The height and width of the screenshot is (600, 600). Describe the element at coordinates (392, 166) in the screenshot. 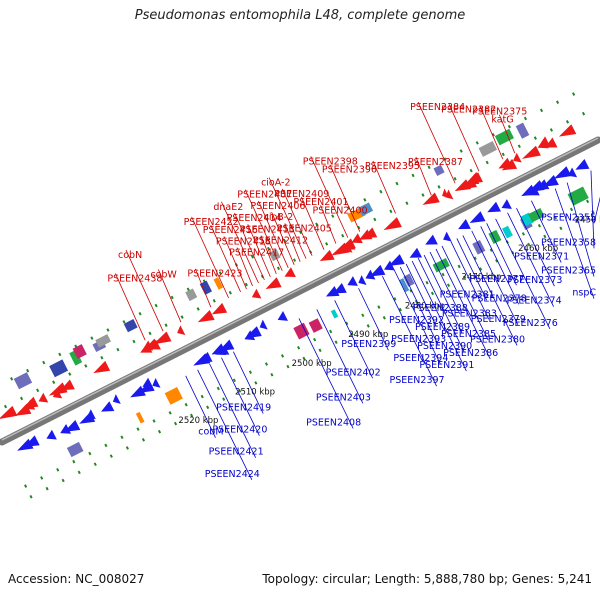

I see `gene-label: PSEEN2395` at that location.